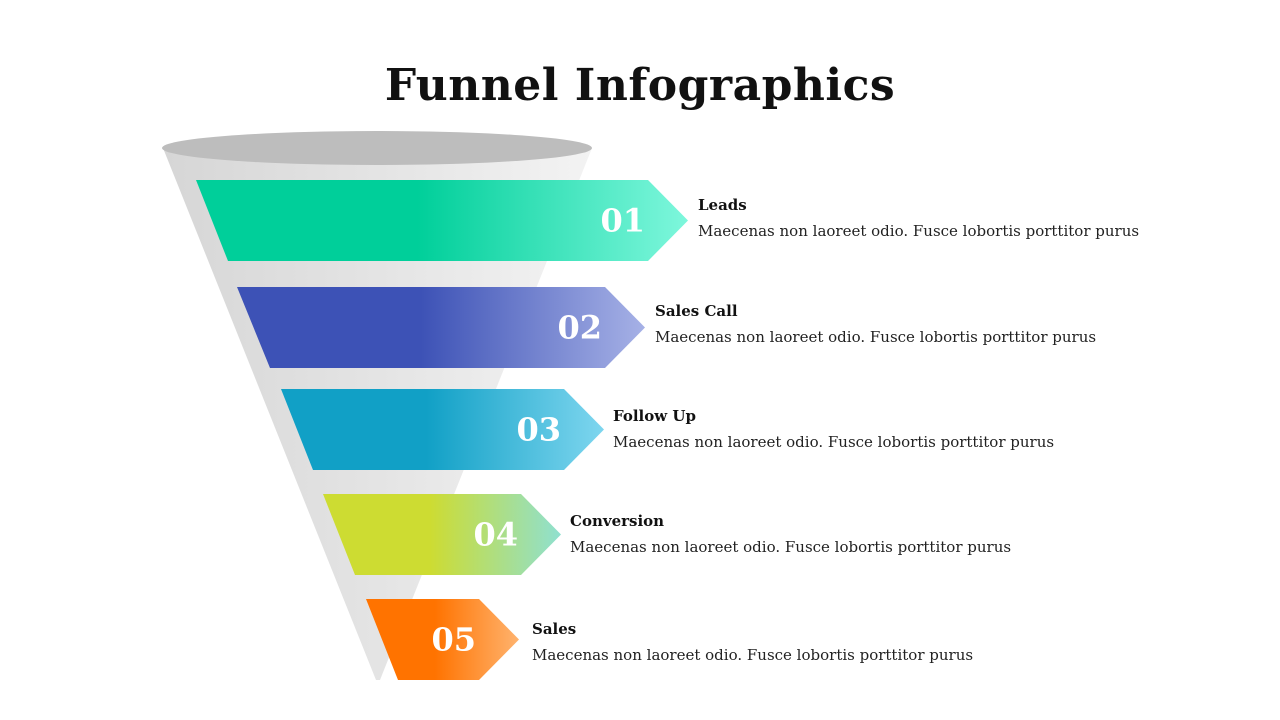 The height and width of the screenshot is (720, 1280). What do you see at coordinates (495, 535) in the screenshot?
I see `stage-number-04: 04` at bounding box center [495, 535].